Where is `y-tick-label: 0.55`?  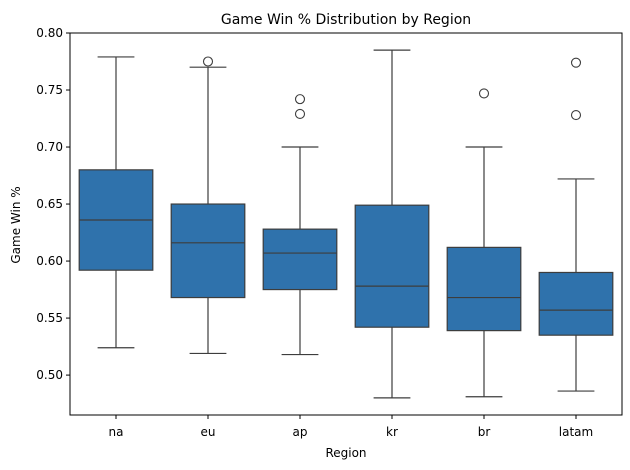 y-tick-label: 0.55 is located at coordinates (49, 318).